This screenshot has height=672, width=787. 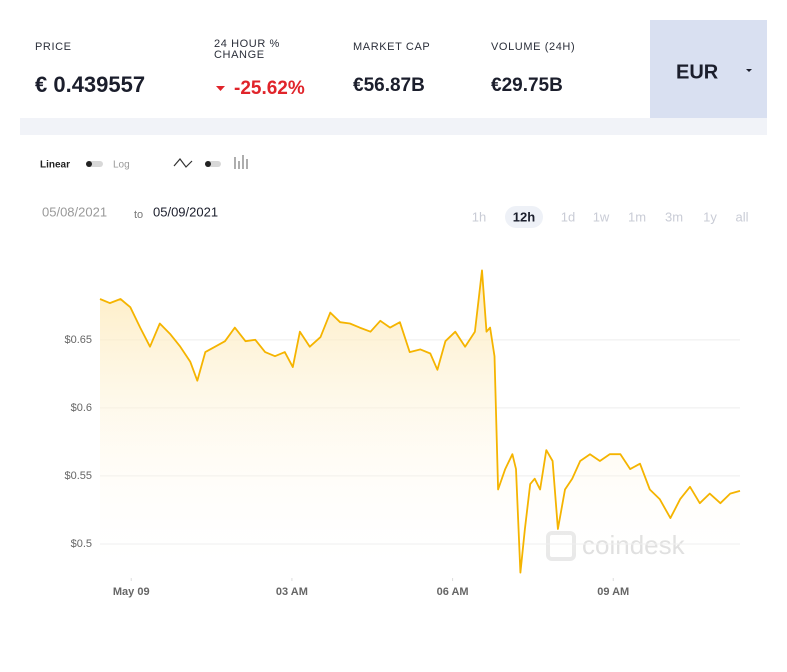 What do you see at coordinates (74, 211) in the screenshot?
I see `date-from: 05/08/2021` at bounding box center [74, 211].